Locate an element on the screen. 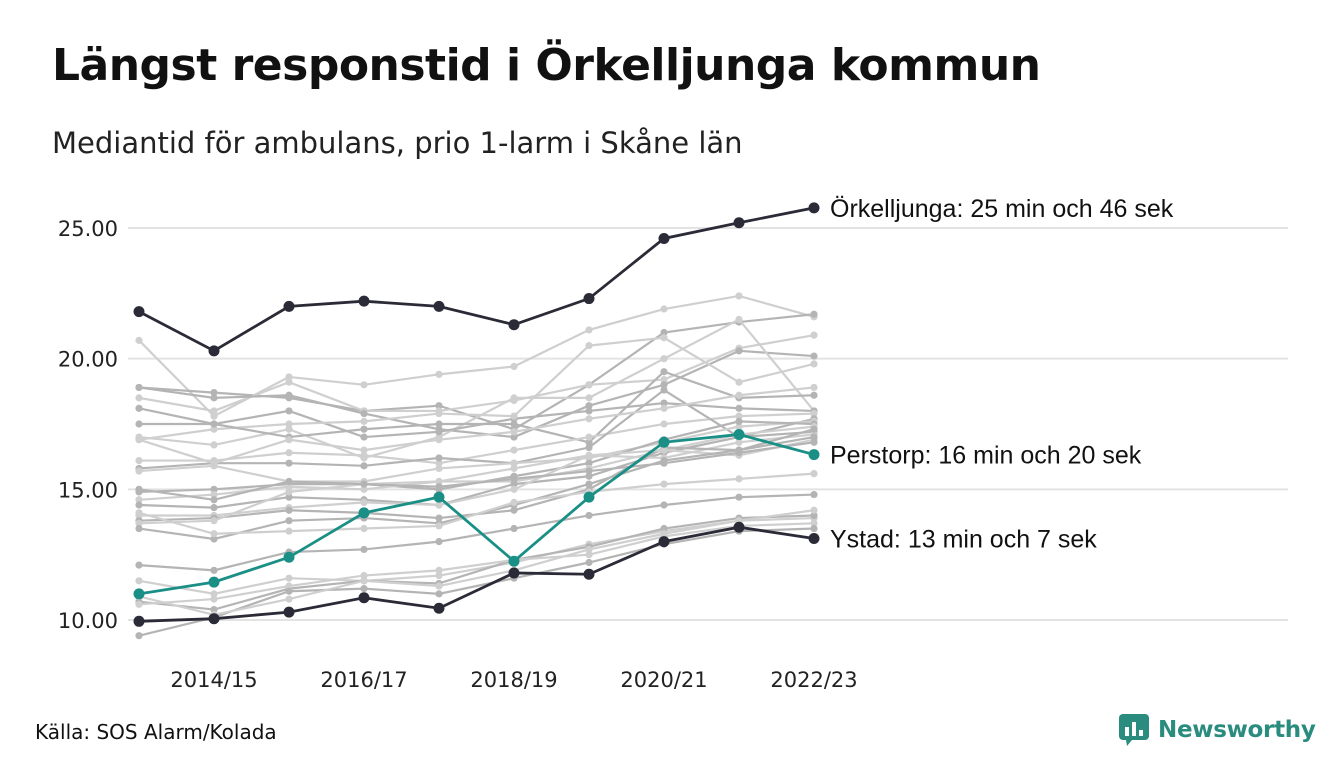 The width and height of the screenshot is (1340, 780). x-tick-label: 2014/15 is located at coordinates (213, 680).